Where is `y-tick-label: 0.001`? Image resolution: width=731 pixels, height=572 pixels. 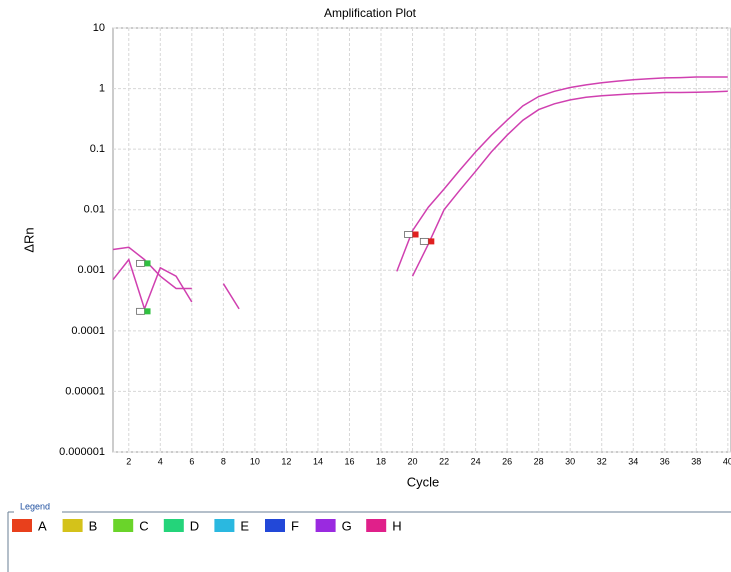 y-tick-label: 0.001 is located at coordinates (91, 270).